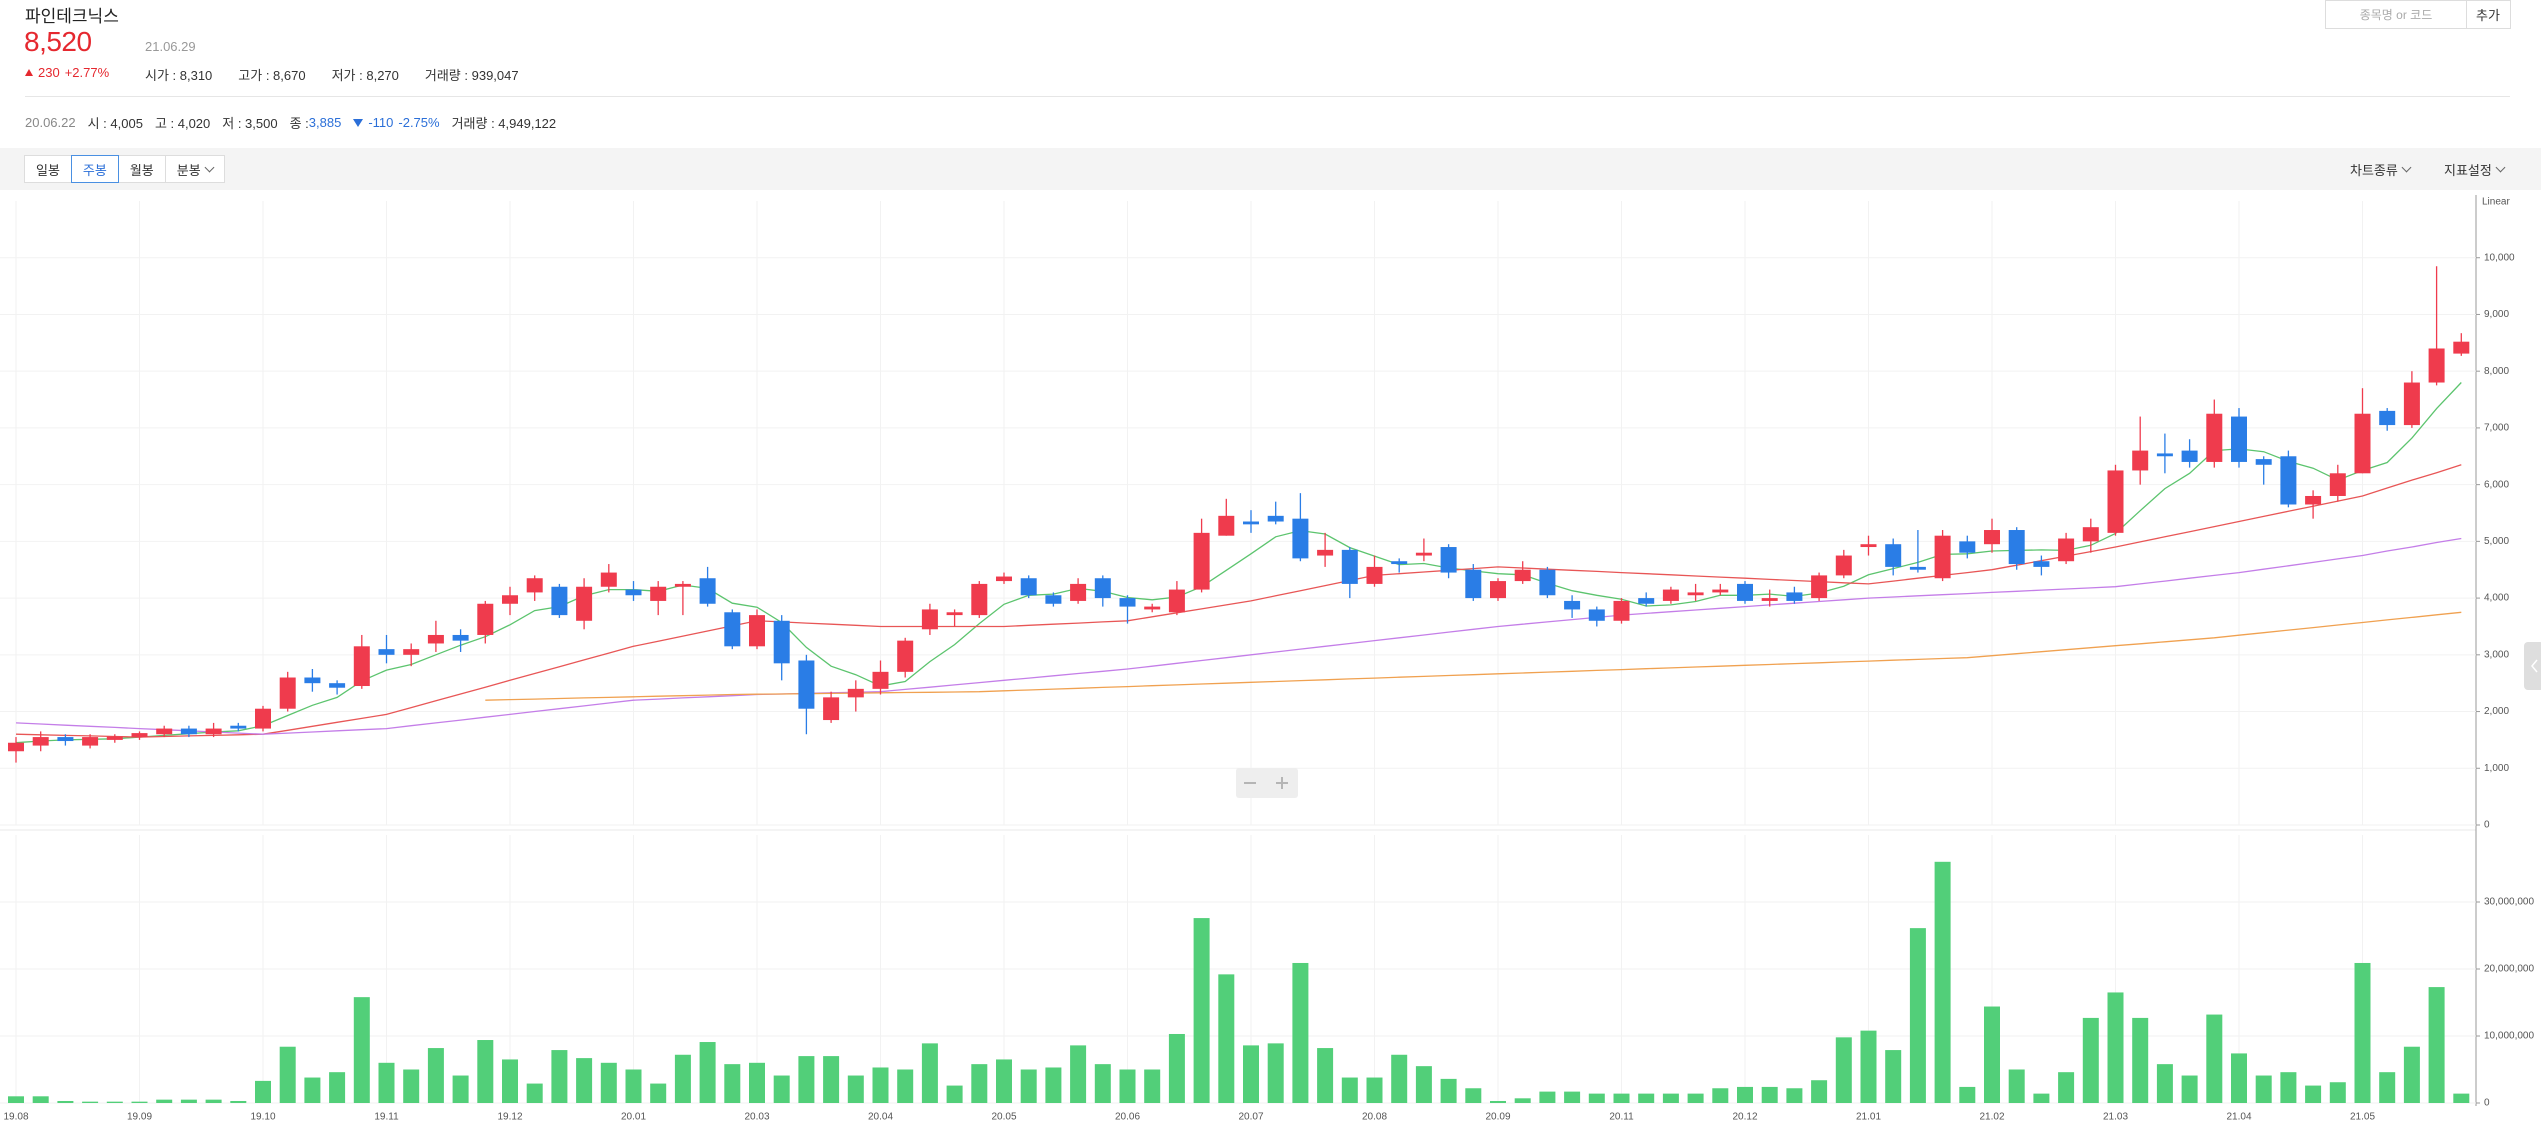 The image size is (2541, 1133). What do you see at coordinates (115, 123) in the screenshot?
I see `info-item: 시 : 4,005` at bounding box center [115, 123].